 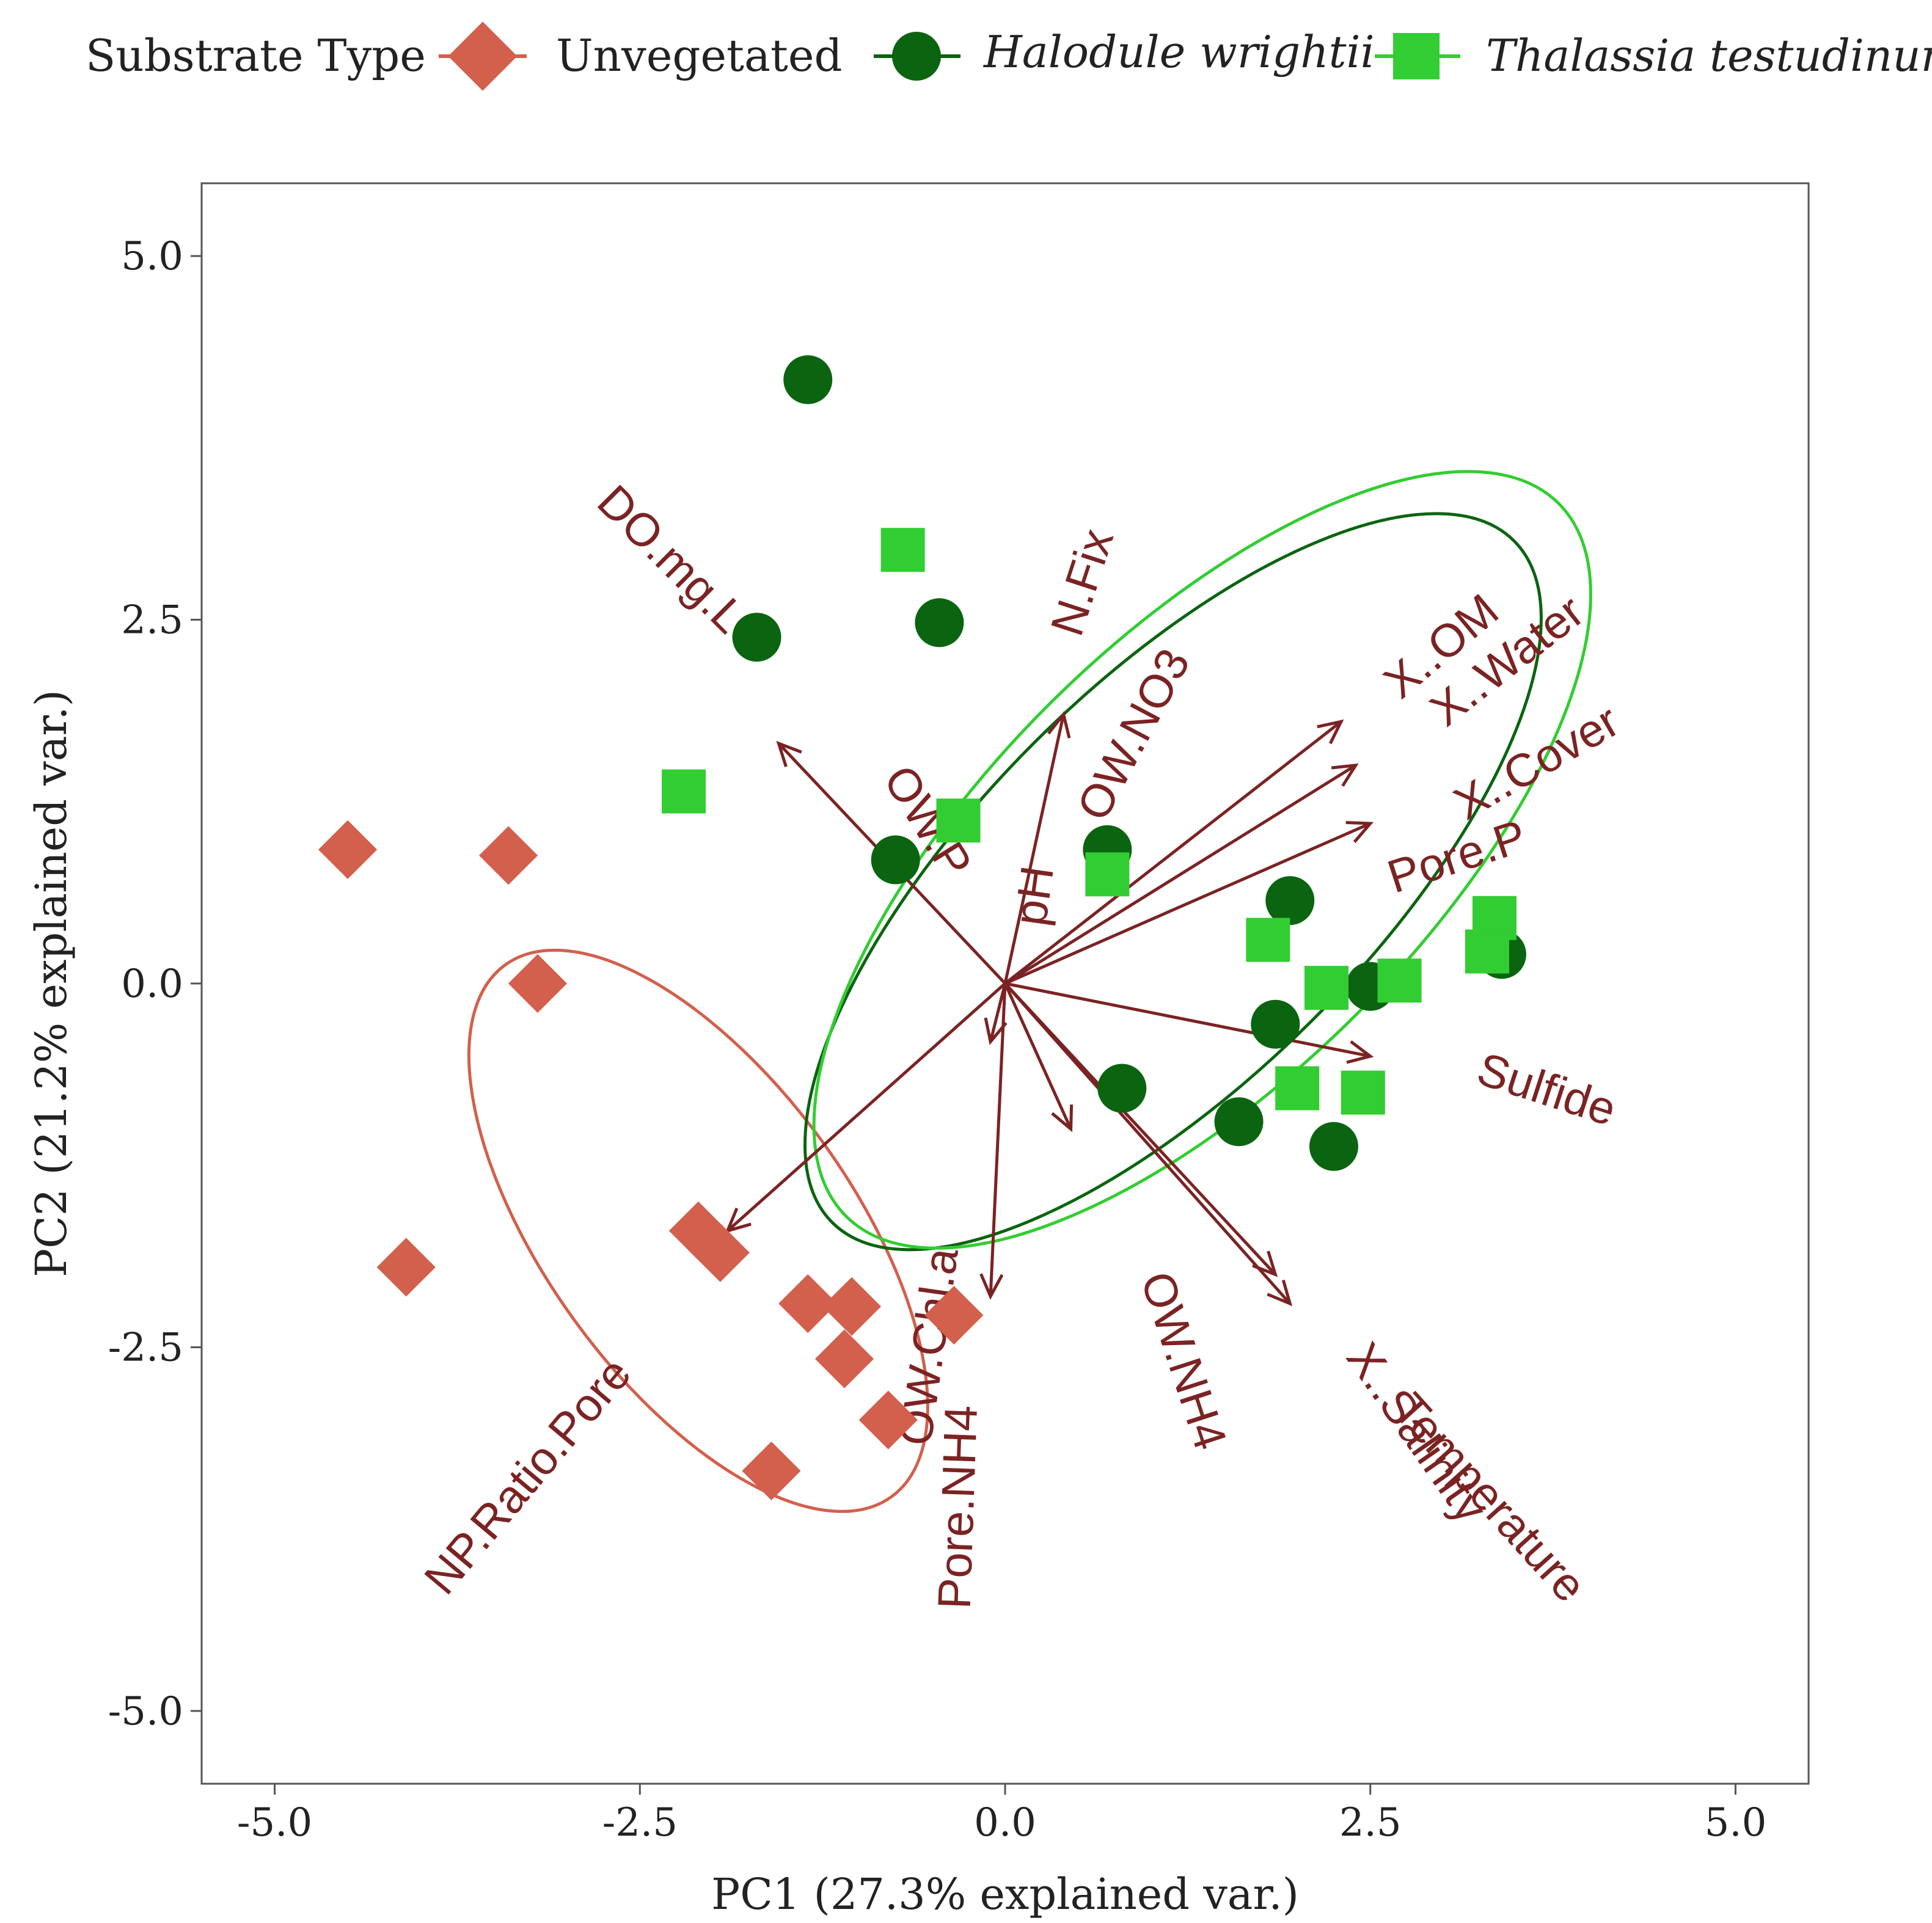 I want to click on x-axis-title: PC1 (27.3% explained var.), so click(x=1005, y=1894).